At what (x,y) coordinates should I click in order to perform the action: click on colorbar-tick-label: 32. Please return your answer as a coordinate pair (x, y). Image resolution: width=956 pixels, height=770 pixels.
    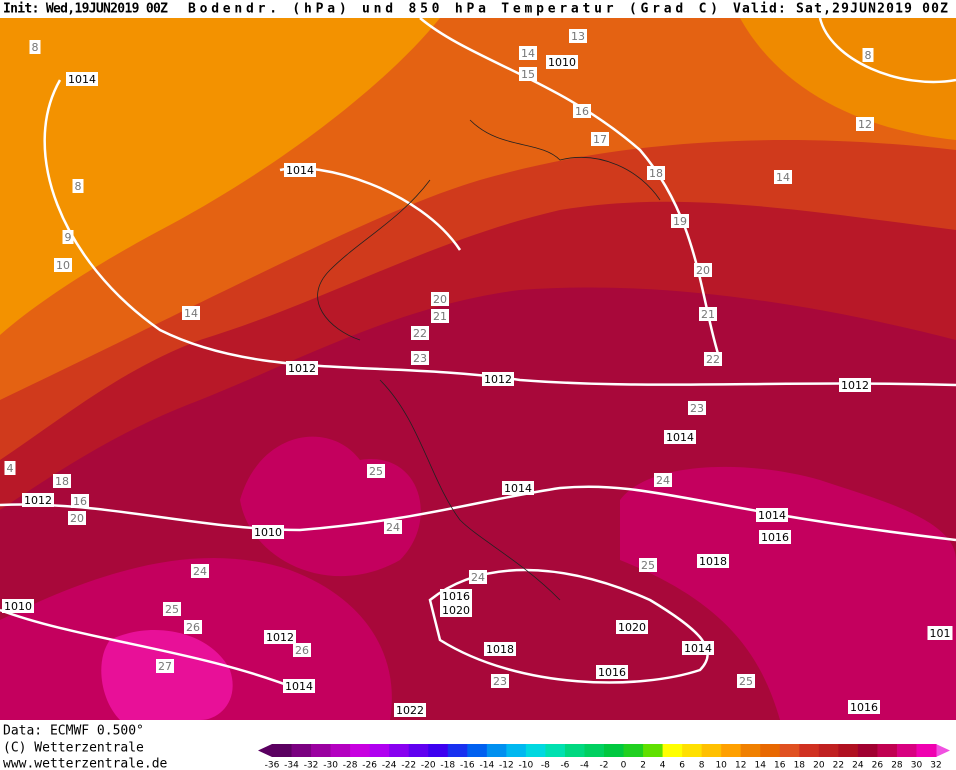
    Looking at the image, I should click on (935, 765).